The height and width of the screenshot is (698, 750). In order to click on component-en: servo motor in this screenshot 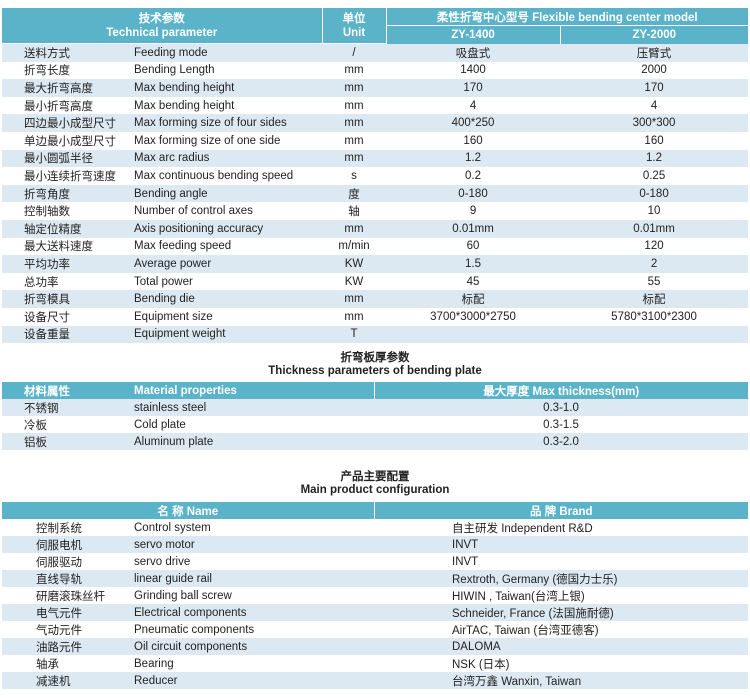, I will do `click(252, 544)`.